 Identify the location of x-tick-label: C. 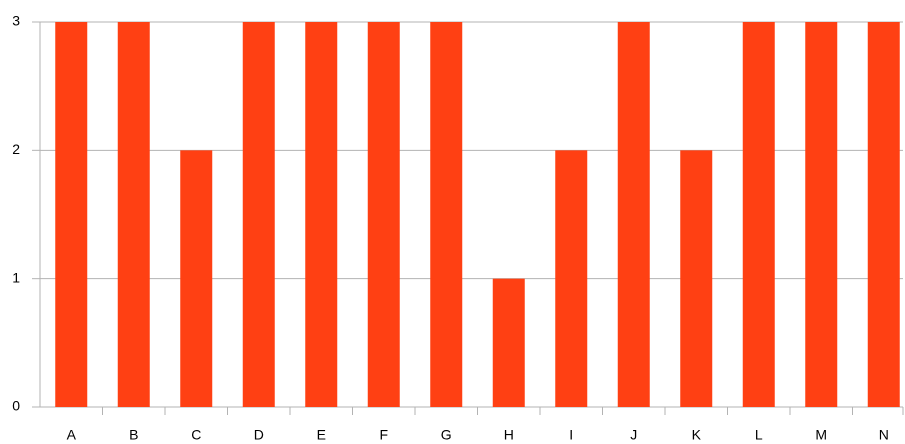
(196, 435).